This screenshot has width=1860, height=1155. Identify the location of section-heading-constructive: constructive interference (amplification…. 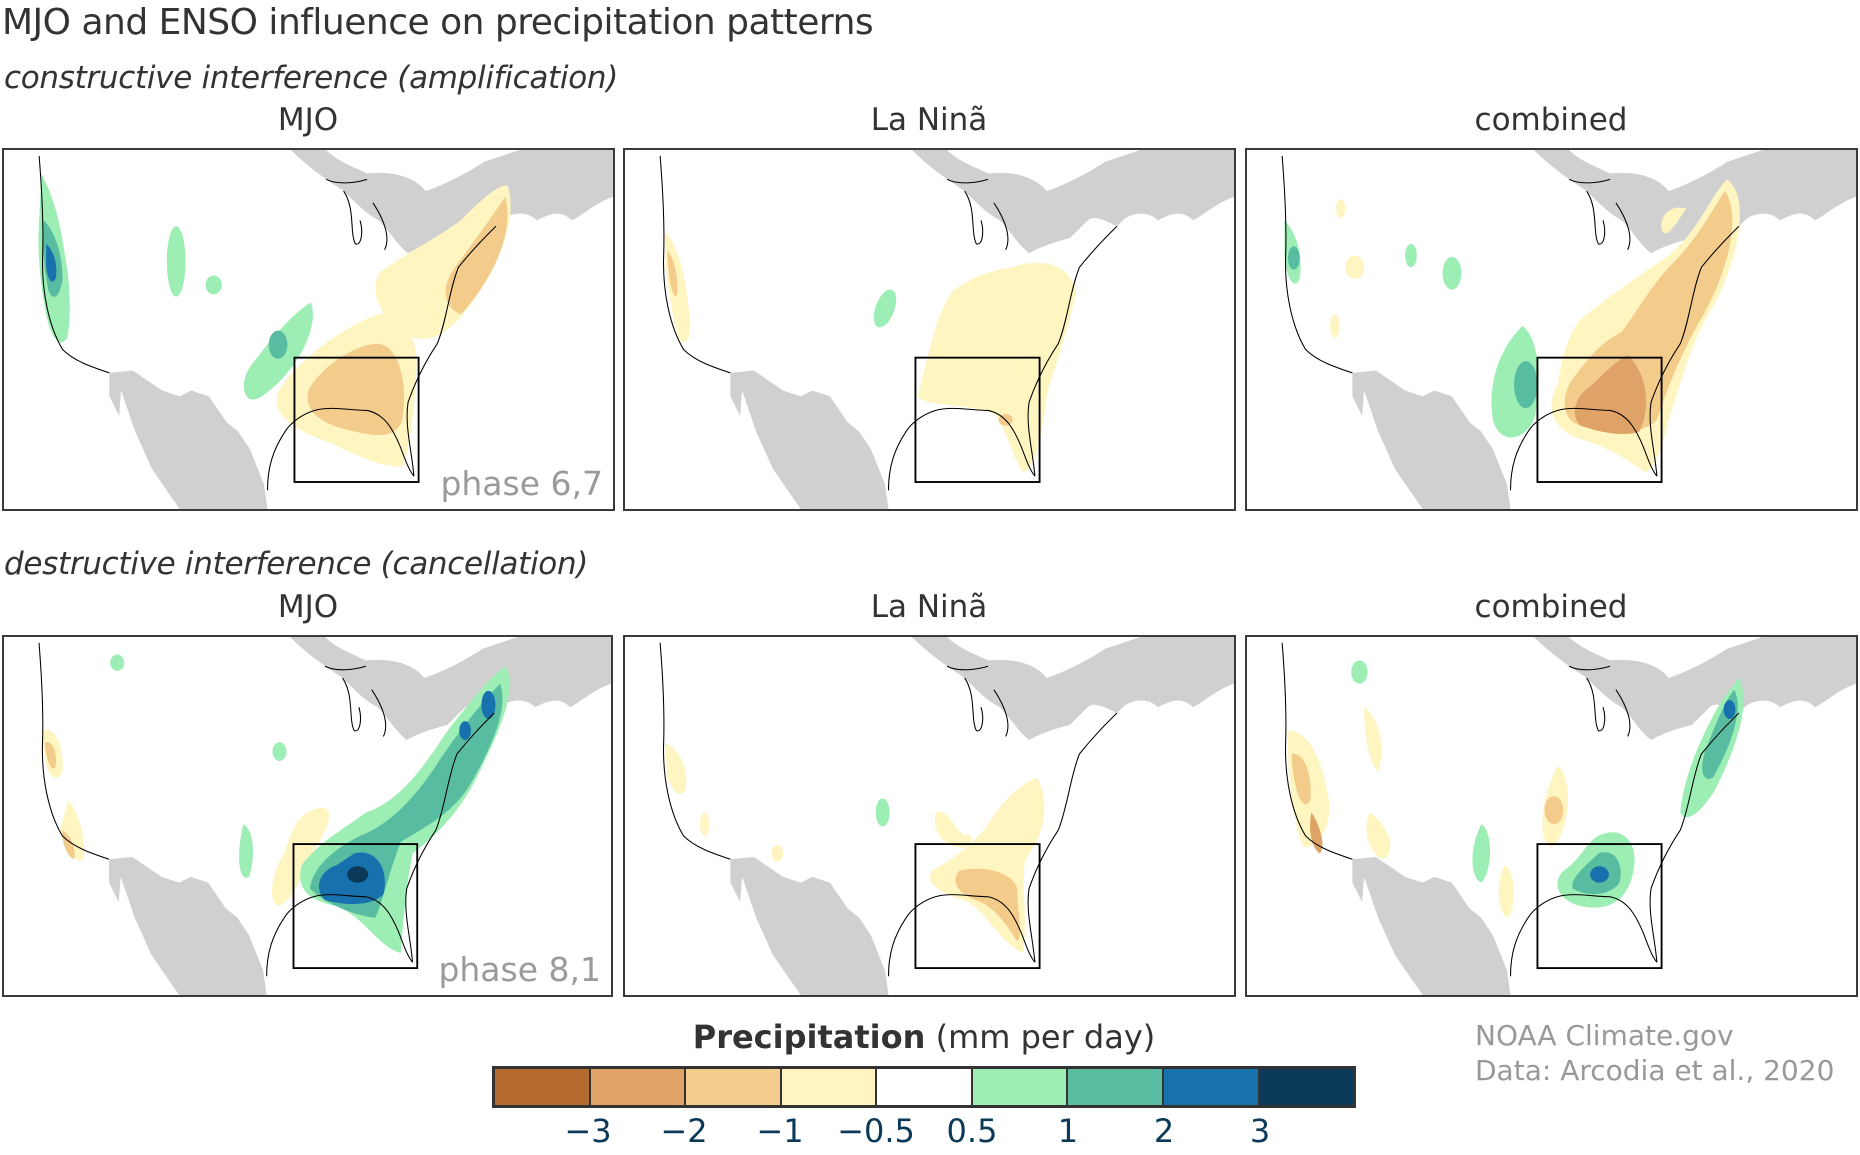
(311, 78).